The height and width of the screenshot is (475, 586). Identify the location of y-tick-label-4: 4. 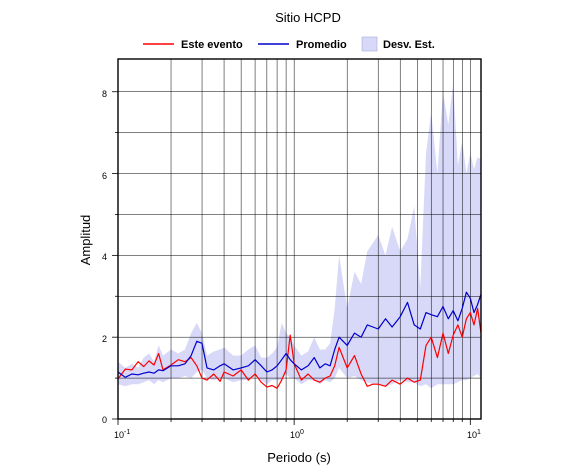
(104, 257).